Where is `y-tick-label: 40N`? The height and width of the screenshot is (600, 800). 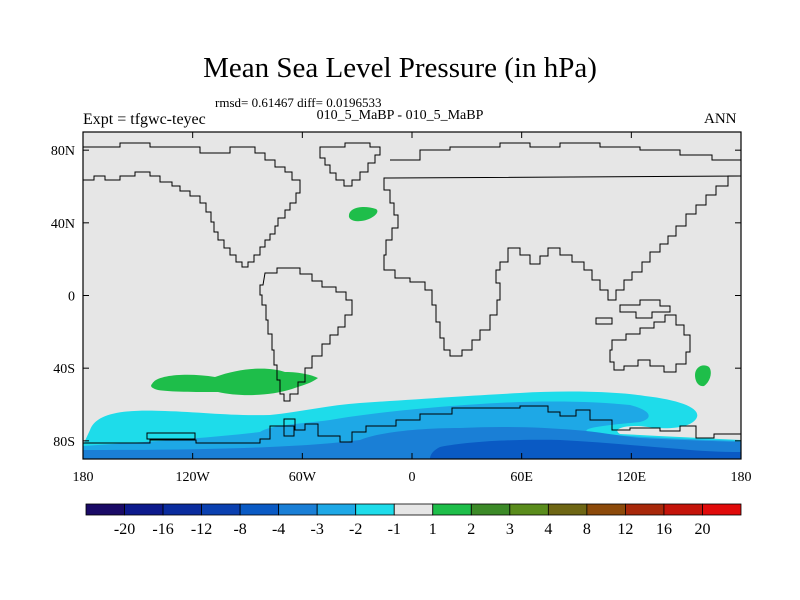 y-tick-label: 40N is located at coordinates (63, 224).